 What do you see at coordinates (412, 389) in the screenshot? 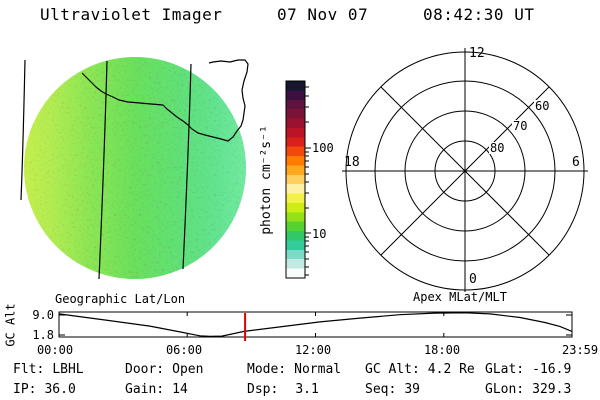
I see `status-seq-value: 39` at bounding box center [412, 389].